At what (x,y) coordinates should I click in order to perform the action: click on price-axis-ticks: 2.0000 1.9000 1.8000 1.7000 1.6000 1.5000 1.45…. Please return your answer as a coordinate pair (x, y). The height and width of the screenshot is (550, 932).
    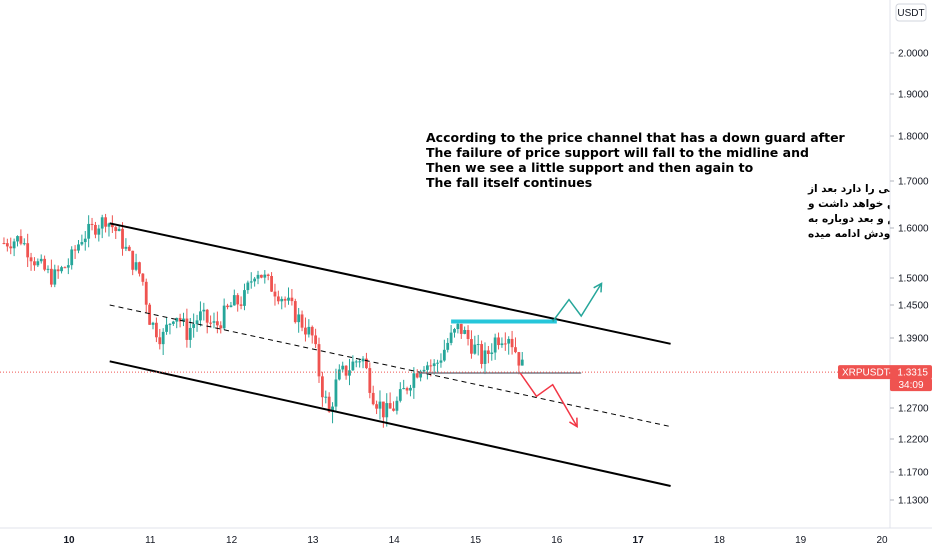
    Looking at the image, I should click on (909, 278).